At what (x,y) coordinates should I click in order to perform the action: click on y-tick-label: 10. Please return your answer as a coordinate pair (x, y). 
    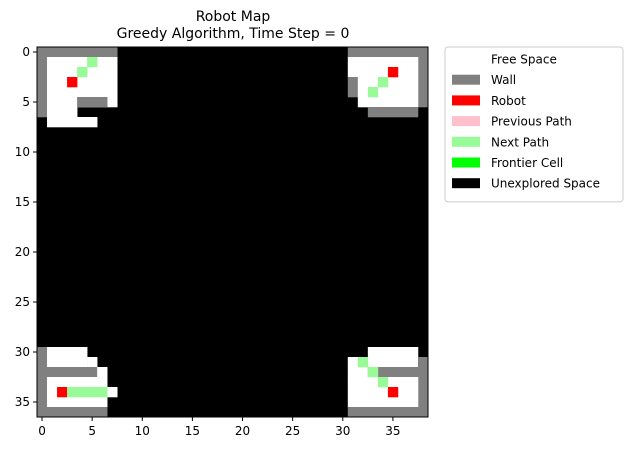
    Looking at the image, I should click on (22, 152).